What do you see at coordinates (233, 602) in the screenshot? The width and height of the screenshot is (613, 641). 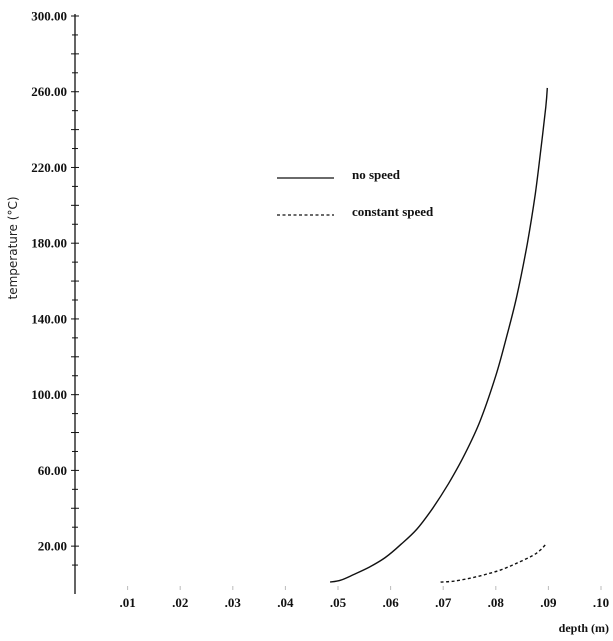 I see `x-tick-label: .03` at bounding box center [233, 602].